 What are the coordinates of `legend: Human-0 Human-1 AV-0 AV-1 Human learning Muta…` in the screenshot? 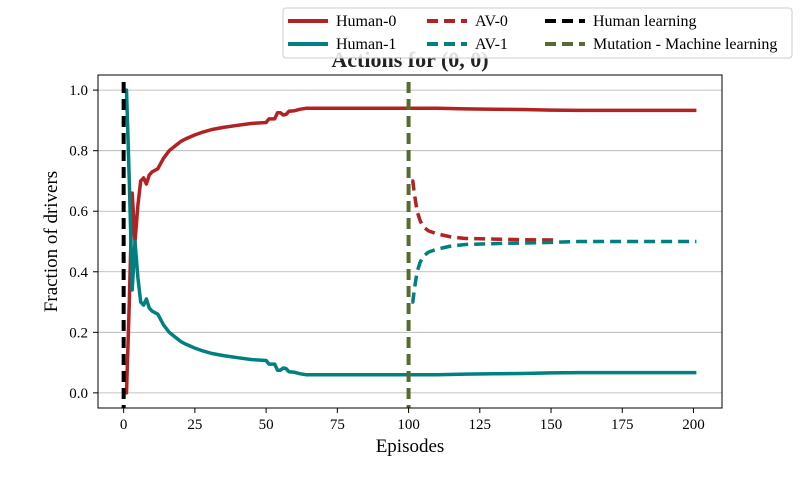 It's located at (537, 33).